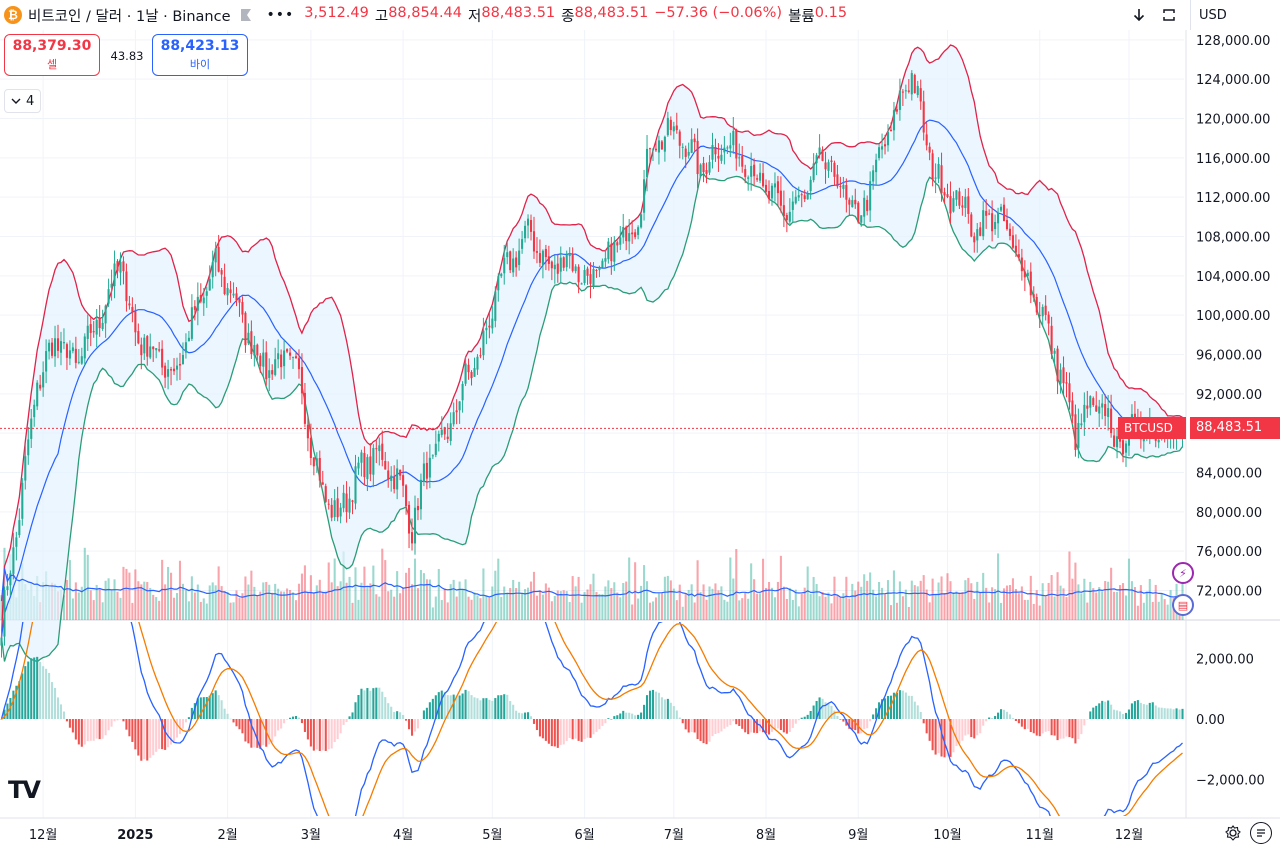 The image size is (1280, 849). What do you see at coordinates (586, 835) in the screenshot?
I see `time-axis: 12월 2025 2월 3월 4월 5월 6월 7월 8월 9월 10월 11월 12월` at bounding box center [586, 835].